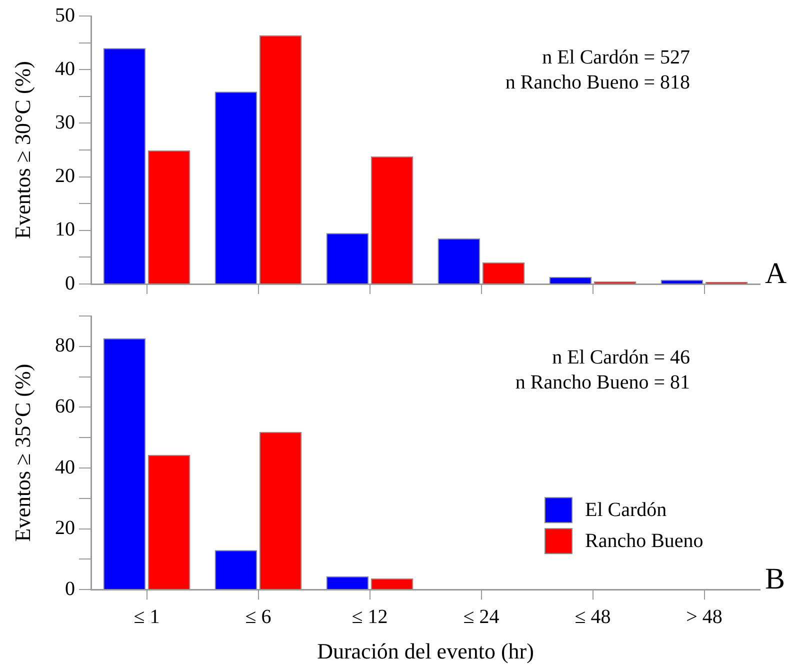 This screenshot has height=670, width=788. Describe the element at coordinates (626, 509) in the screenshot. I see `legend-label: El Cardón` at that location.